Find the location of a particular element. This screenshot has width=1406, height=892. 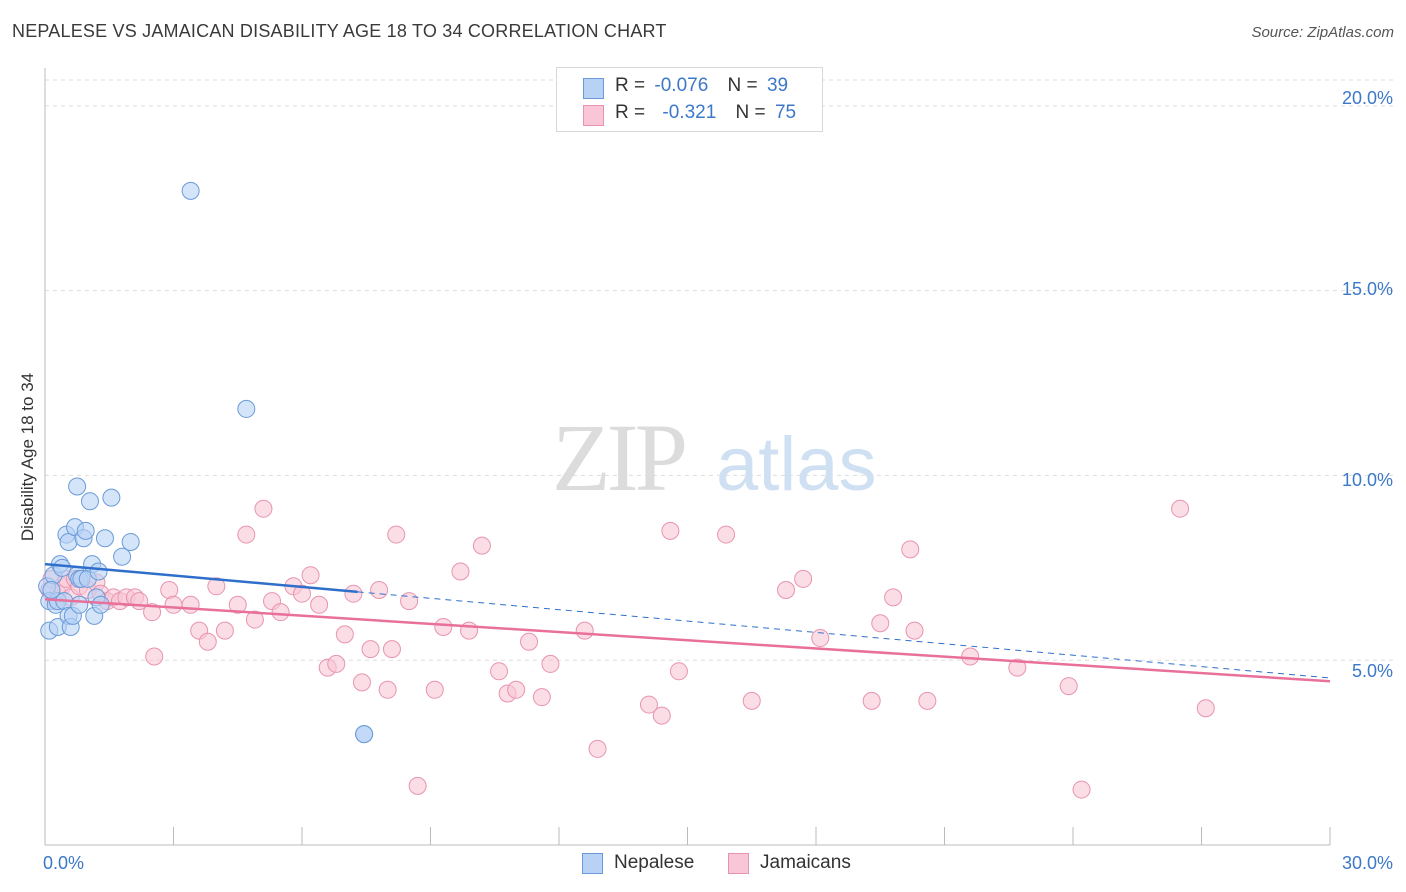

x-tick-label: 30.0% is located at coordinates (1367, 863).